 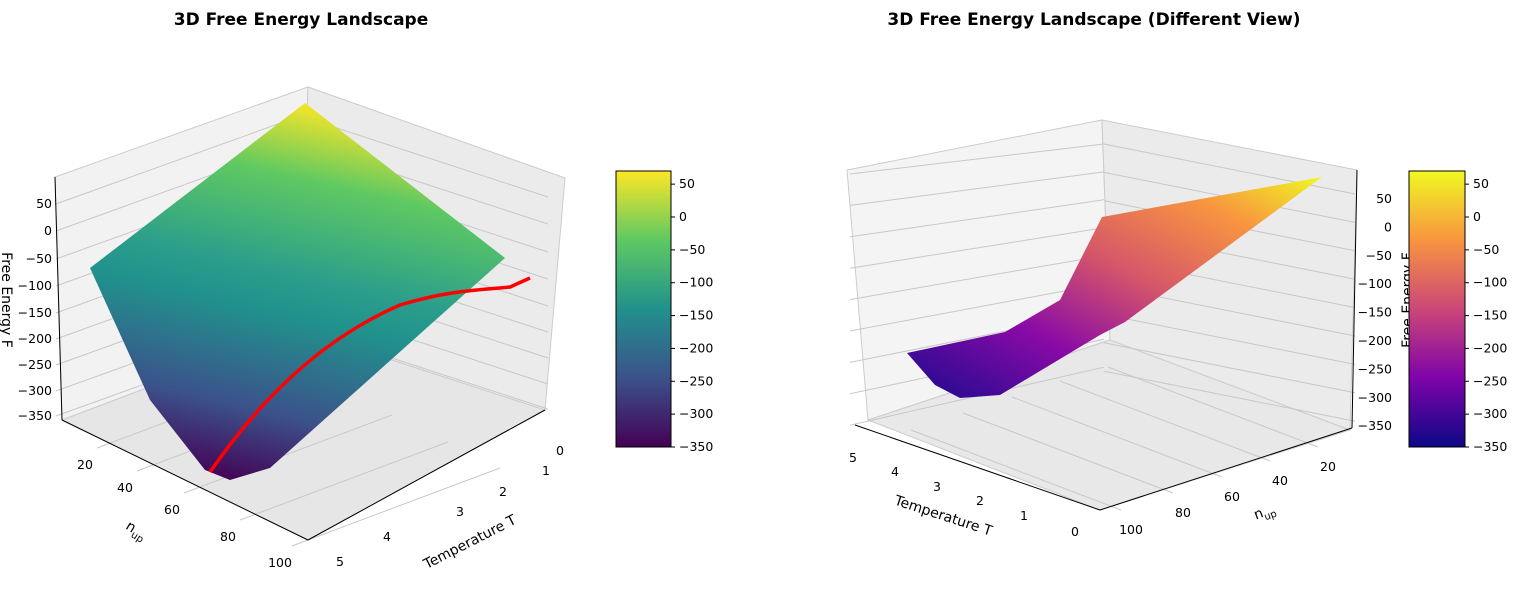 I want to click on right-surface, so click(x=1114, y=287).